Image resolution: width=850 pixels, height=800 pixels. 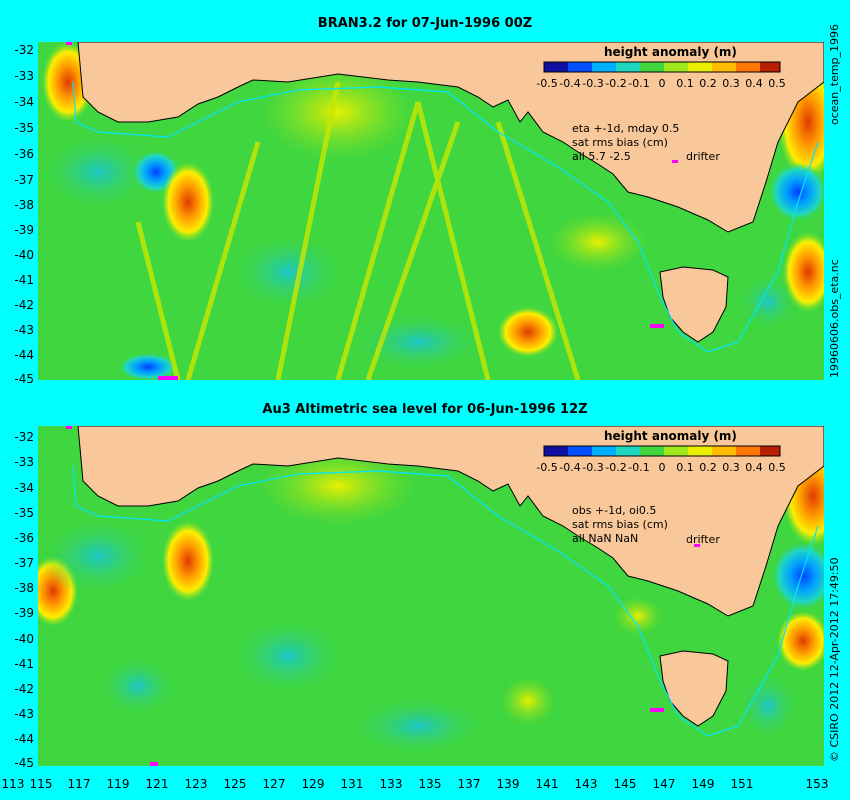 I want to click on cb2-tick: -0.5, so click(x=547, y=467).